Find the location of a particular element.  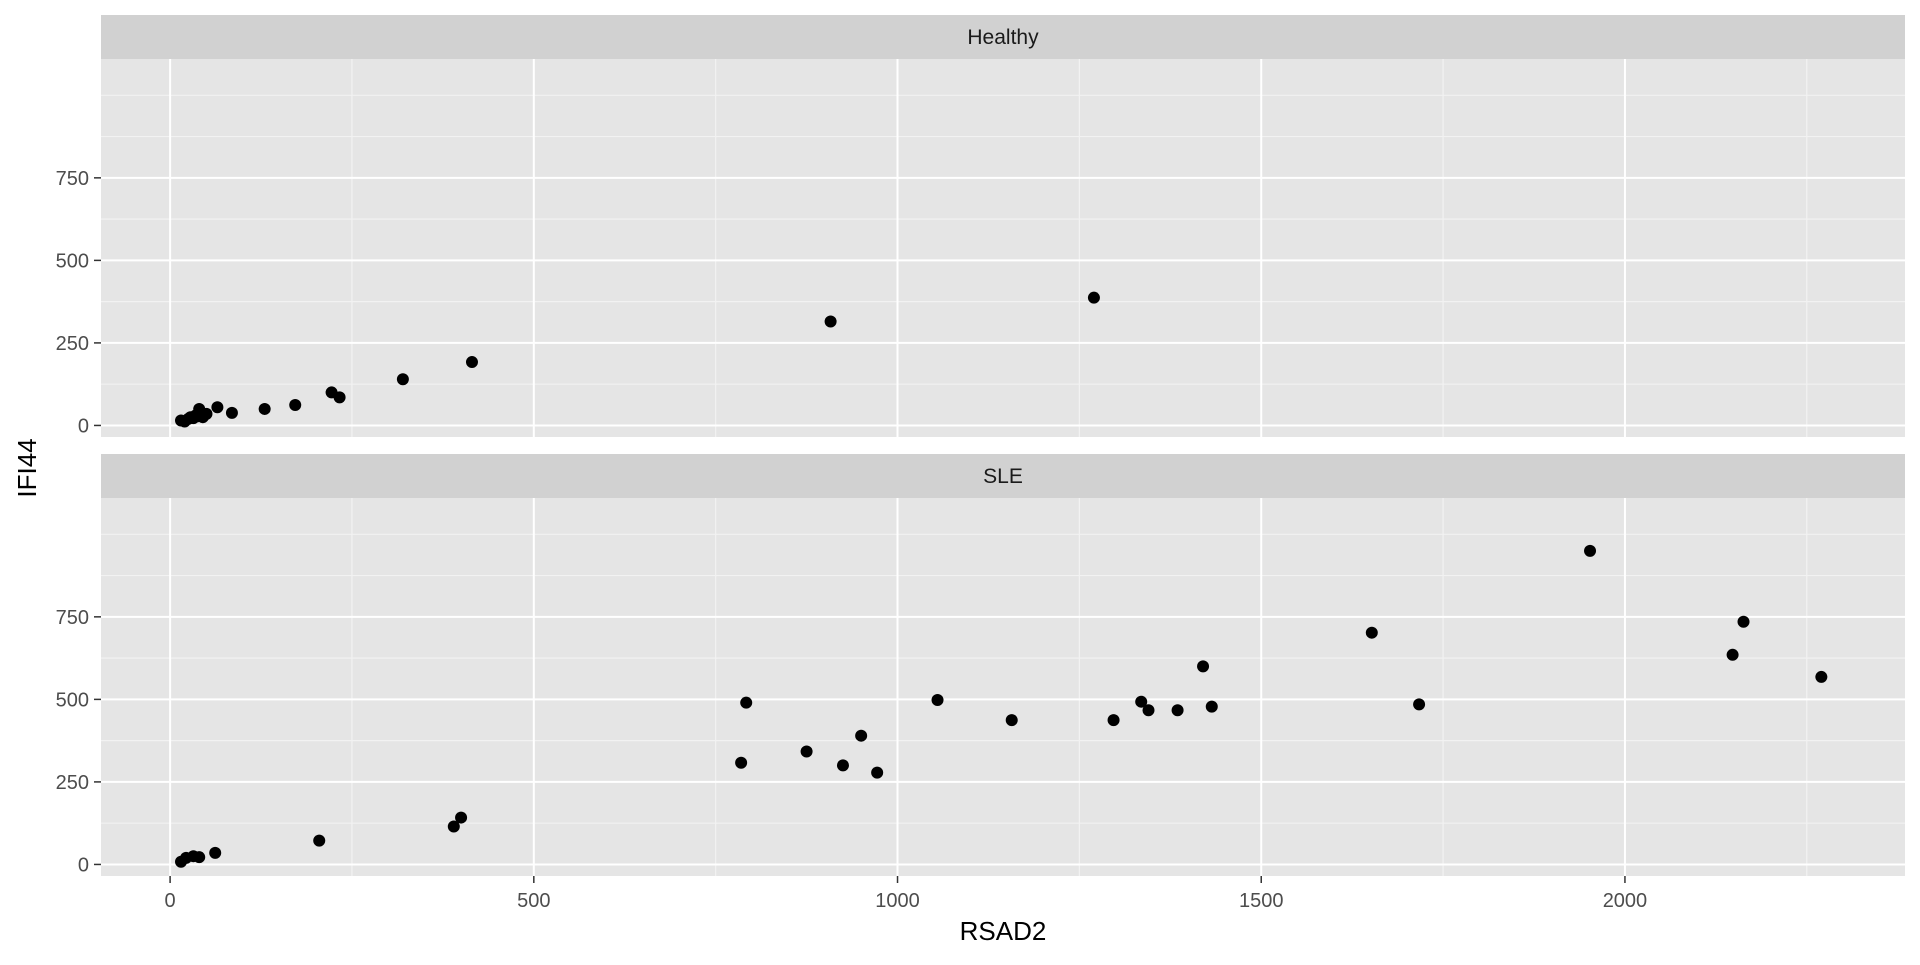

y-axis-title: IFI44 is located at coordinates (27, 467).